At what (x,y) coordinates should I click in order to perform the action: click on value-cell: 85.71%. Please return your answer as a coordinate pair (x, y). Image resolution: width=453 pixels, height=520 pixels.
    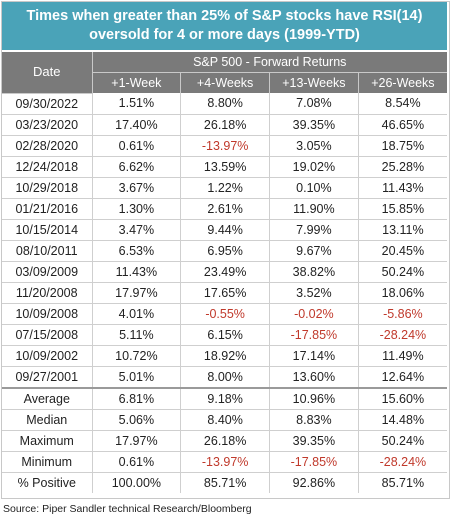
    Looking at the image, I should click on (402, 482).